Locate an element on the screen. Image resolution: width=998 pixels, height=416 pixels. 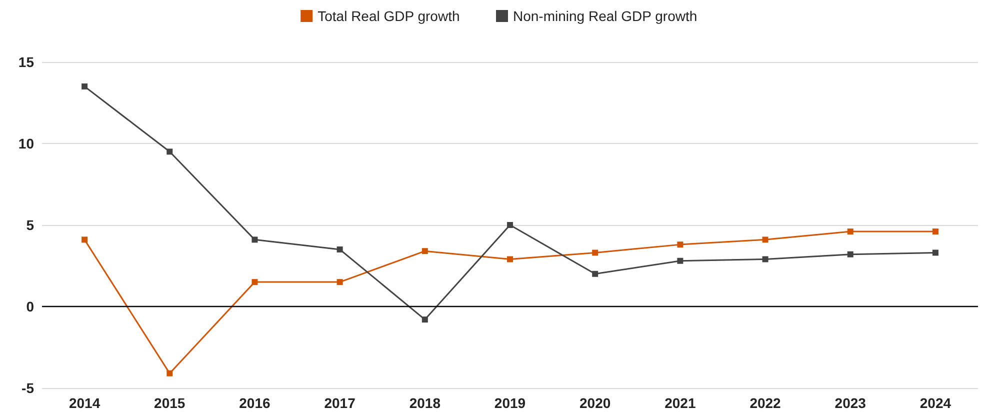
x-tick-label: 2014 is located at coordinates (84, 403).